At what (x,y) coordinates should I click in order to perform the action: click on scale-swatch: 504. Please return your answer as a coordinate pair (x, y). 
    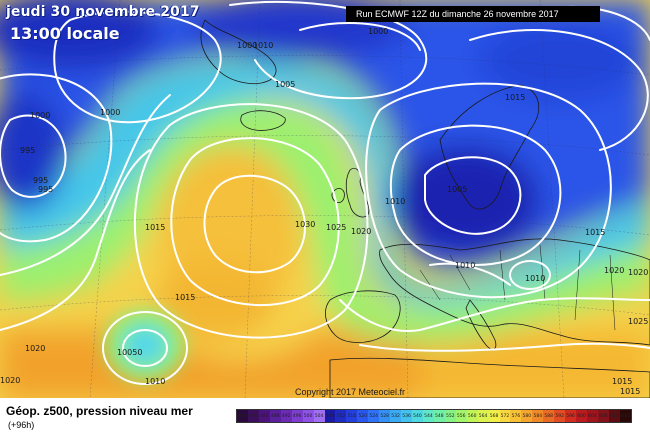
    Looking at the image, I should click on (319, 416).